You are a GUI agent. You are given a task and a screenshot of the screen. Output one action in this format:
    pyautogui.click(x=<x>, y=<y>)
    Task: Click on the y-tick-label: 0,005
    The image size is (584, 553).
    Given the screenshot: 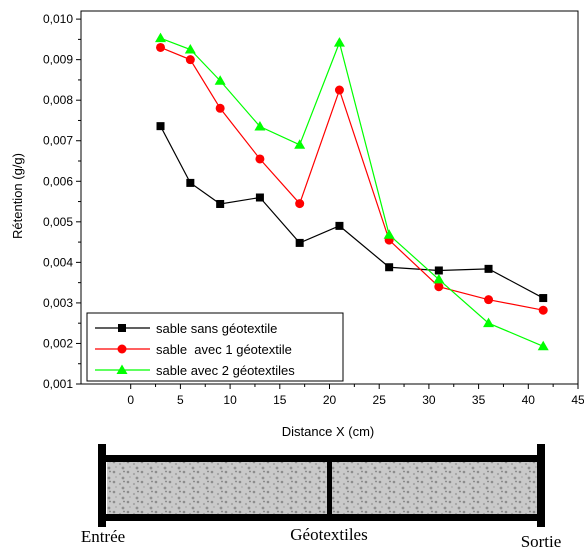 What is the action you would take?
    pyautogui.click(x=58, y=222)
    